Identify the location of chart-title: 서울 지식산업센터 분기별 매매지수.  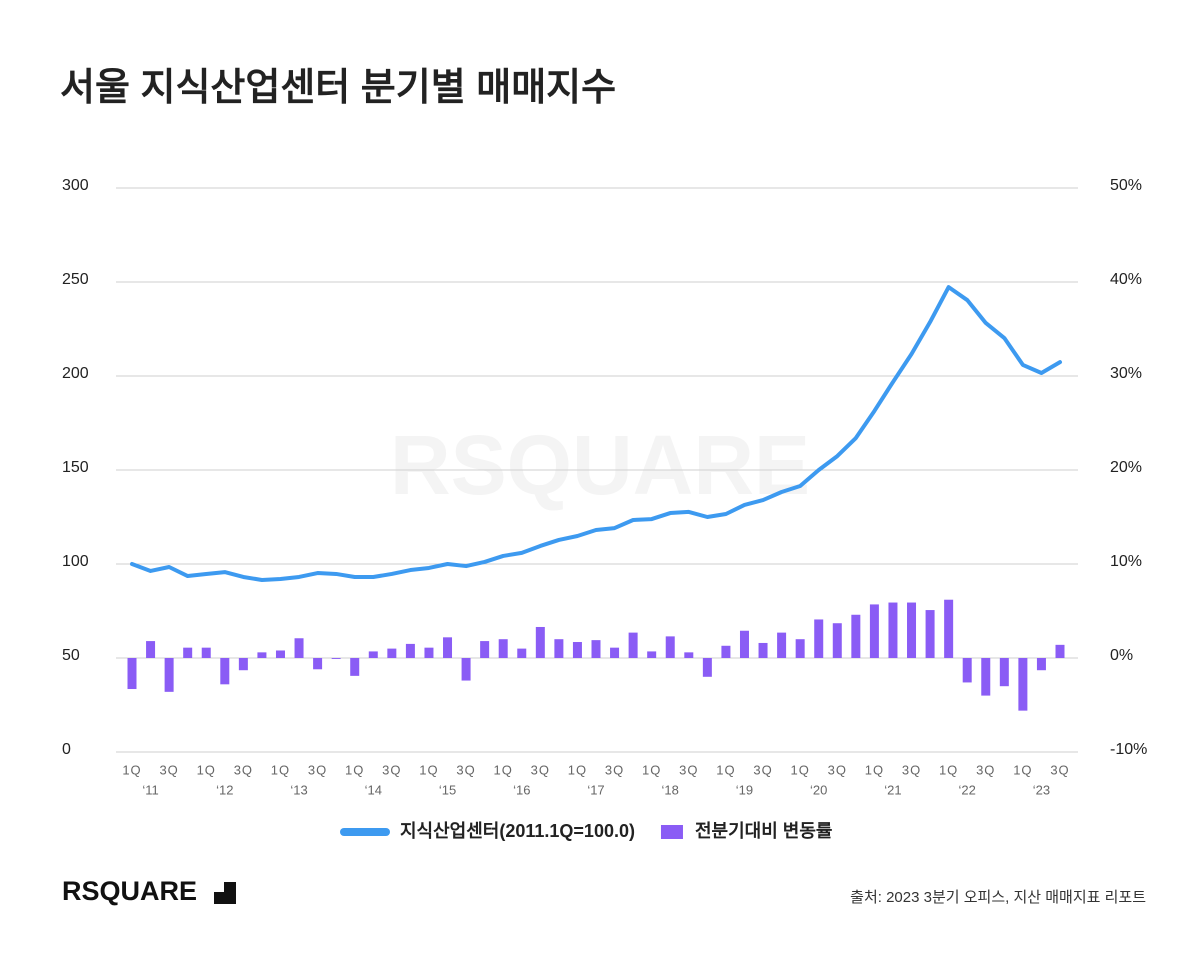
(338, 88).